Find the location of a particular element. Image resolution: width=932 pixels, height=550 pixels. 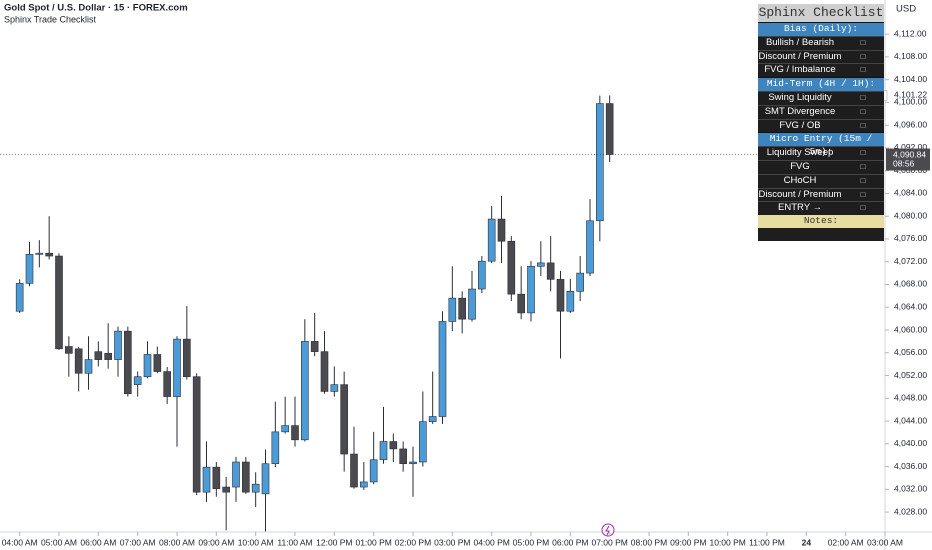

x-tick-label: 11:00 PM is located at coordinates (767, 542).